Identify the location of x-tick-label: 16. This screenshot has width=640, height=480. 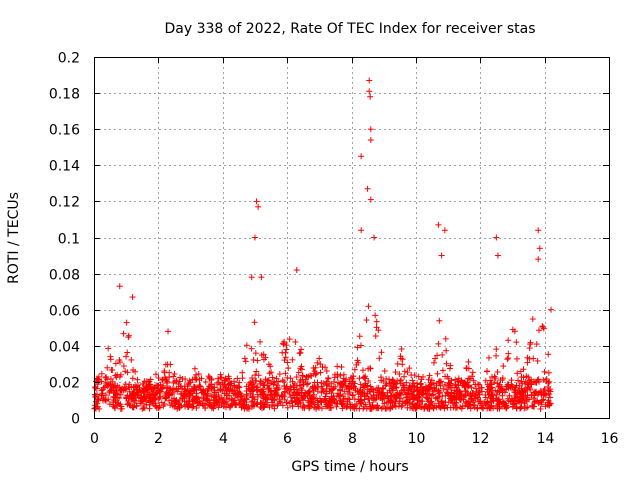
(610, 439).